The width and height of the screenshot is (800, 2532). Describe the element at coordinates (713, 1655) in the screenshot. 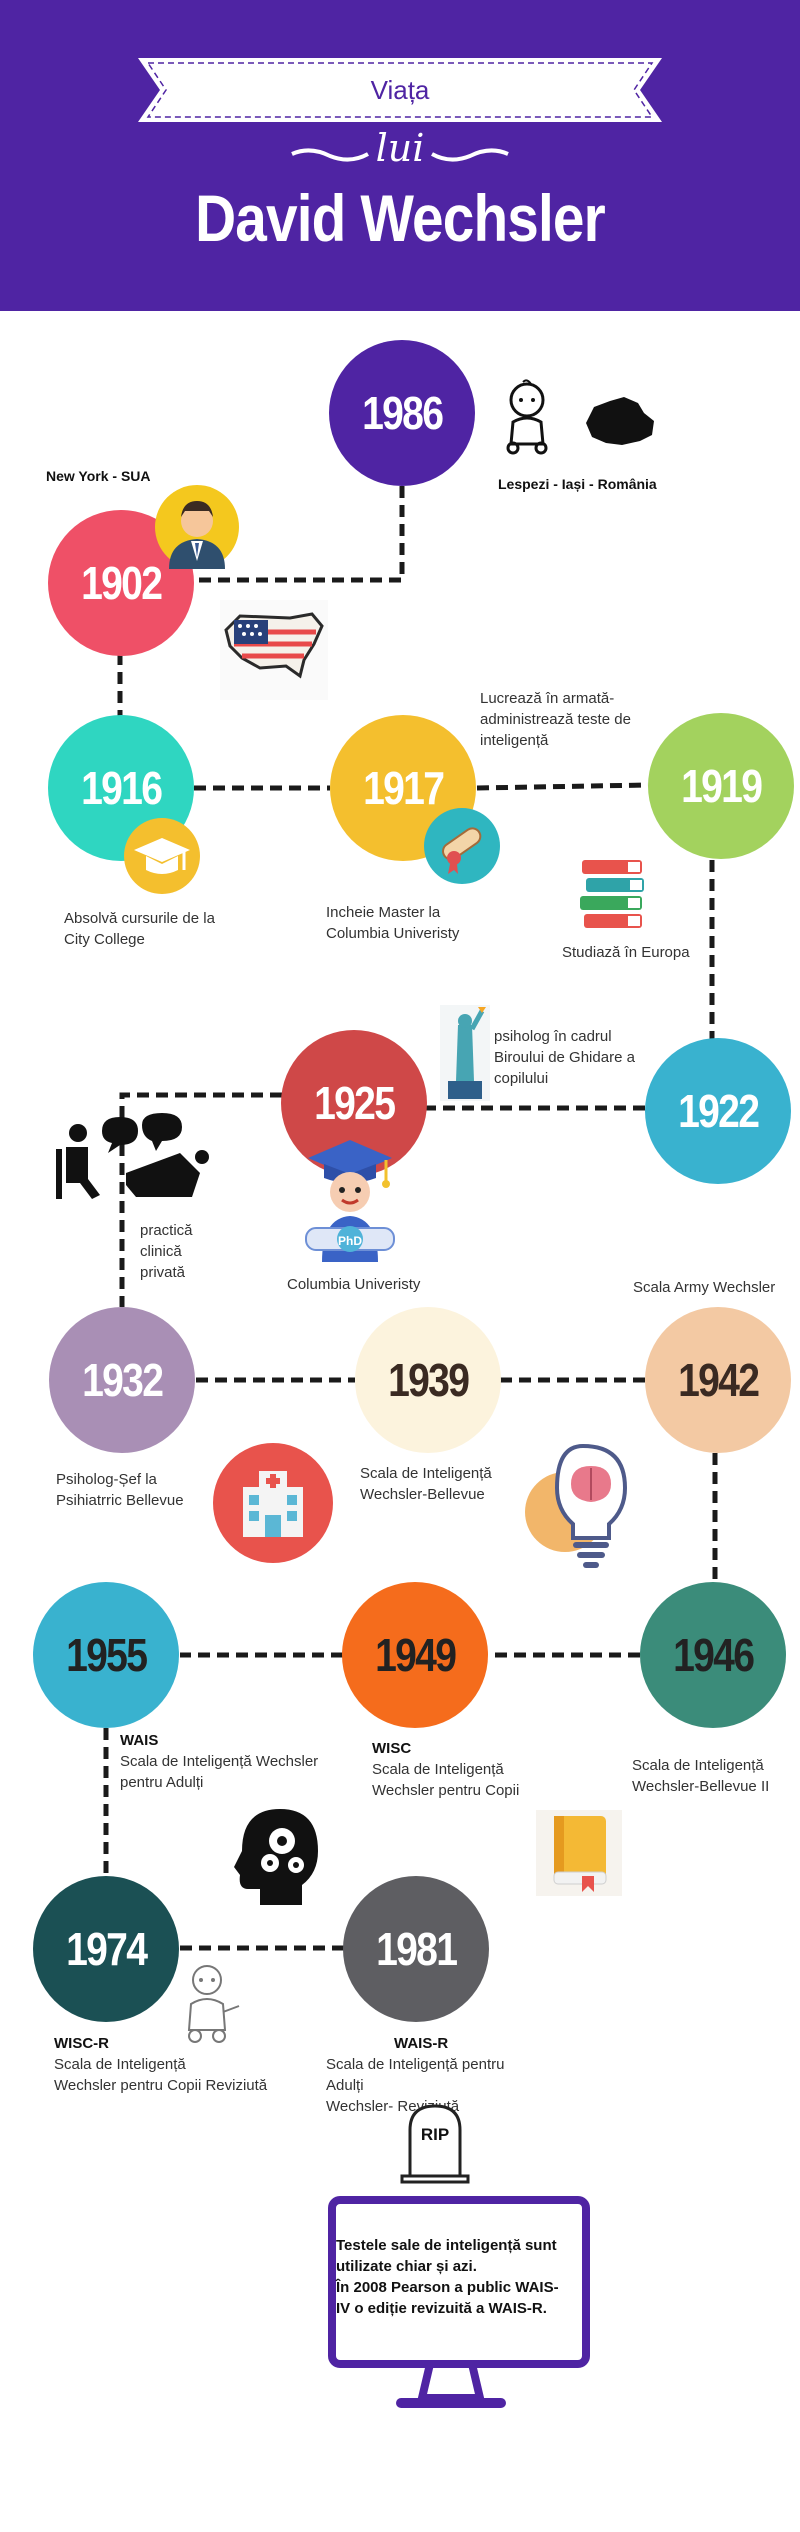

I see `year-circle-1946: 1946` at that location.